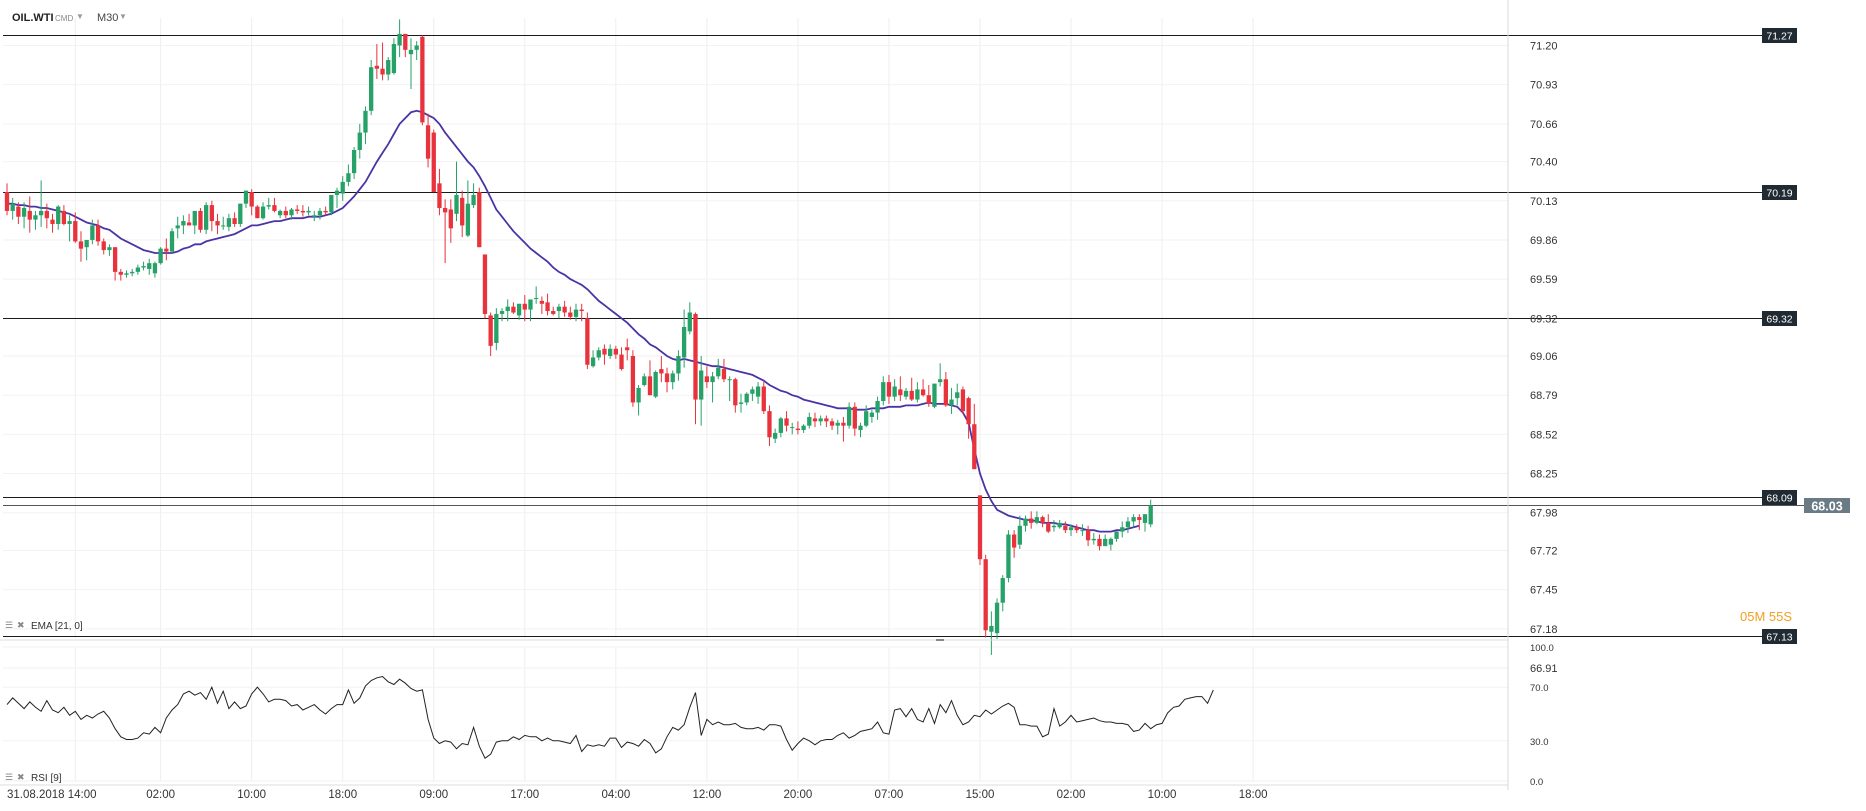 This screenshot has height=811, width=1866. Describe the element at coordinates (1542, 648) in the screenshot. I see `rsi-axis-tick-label: 100.0` at that location.